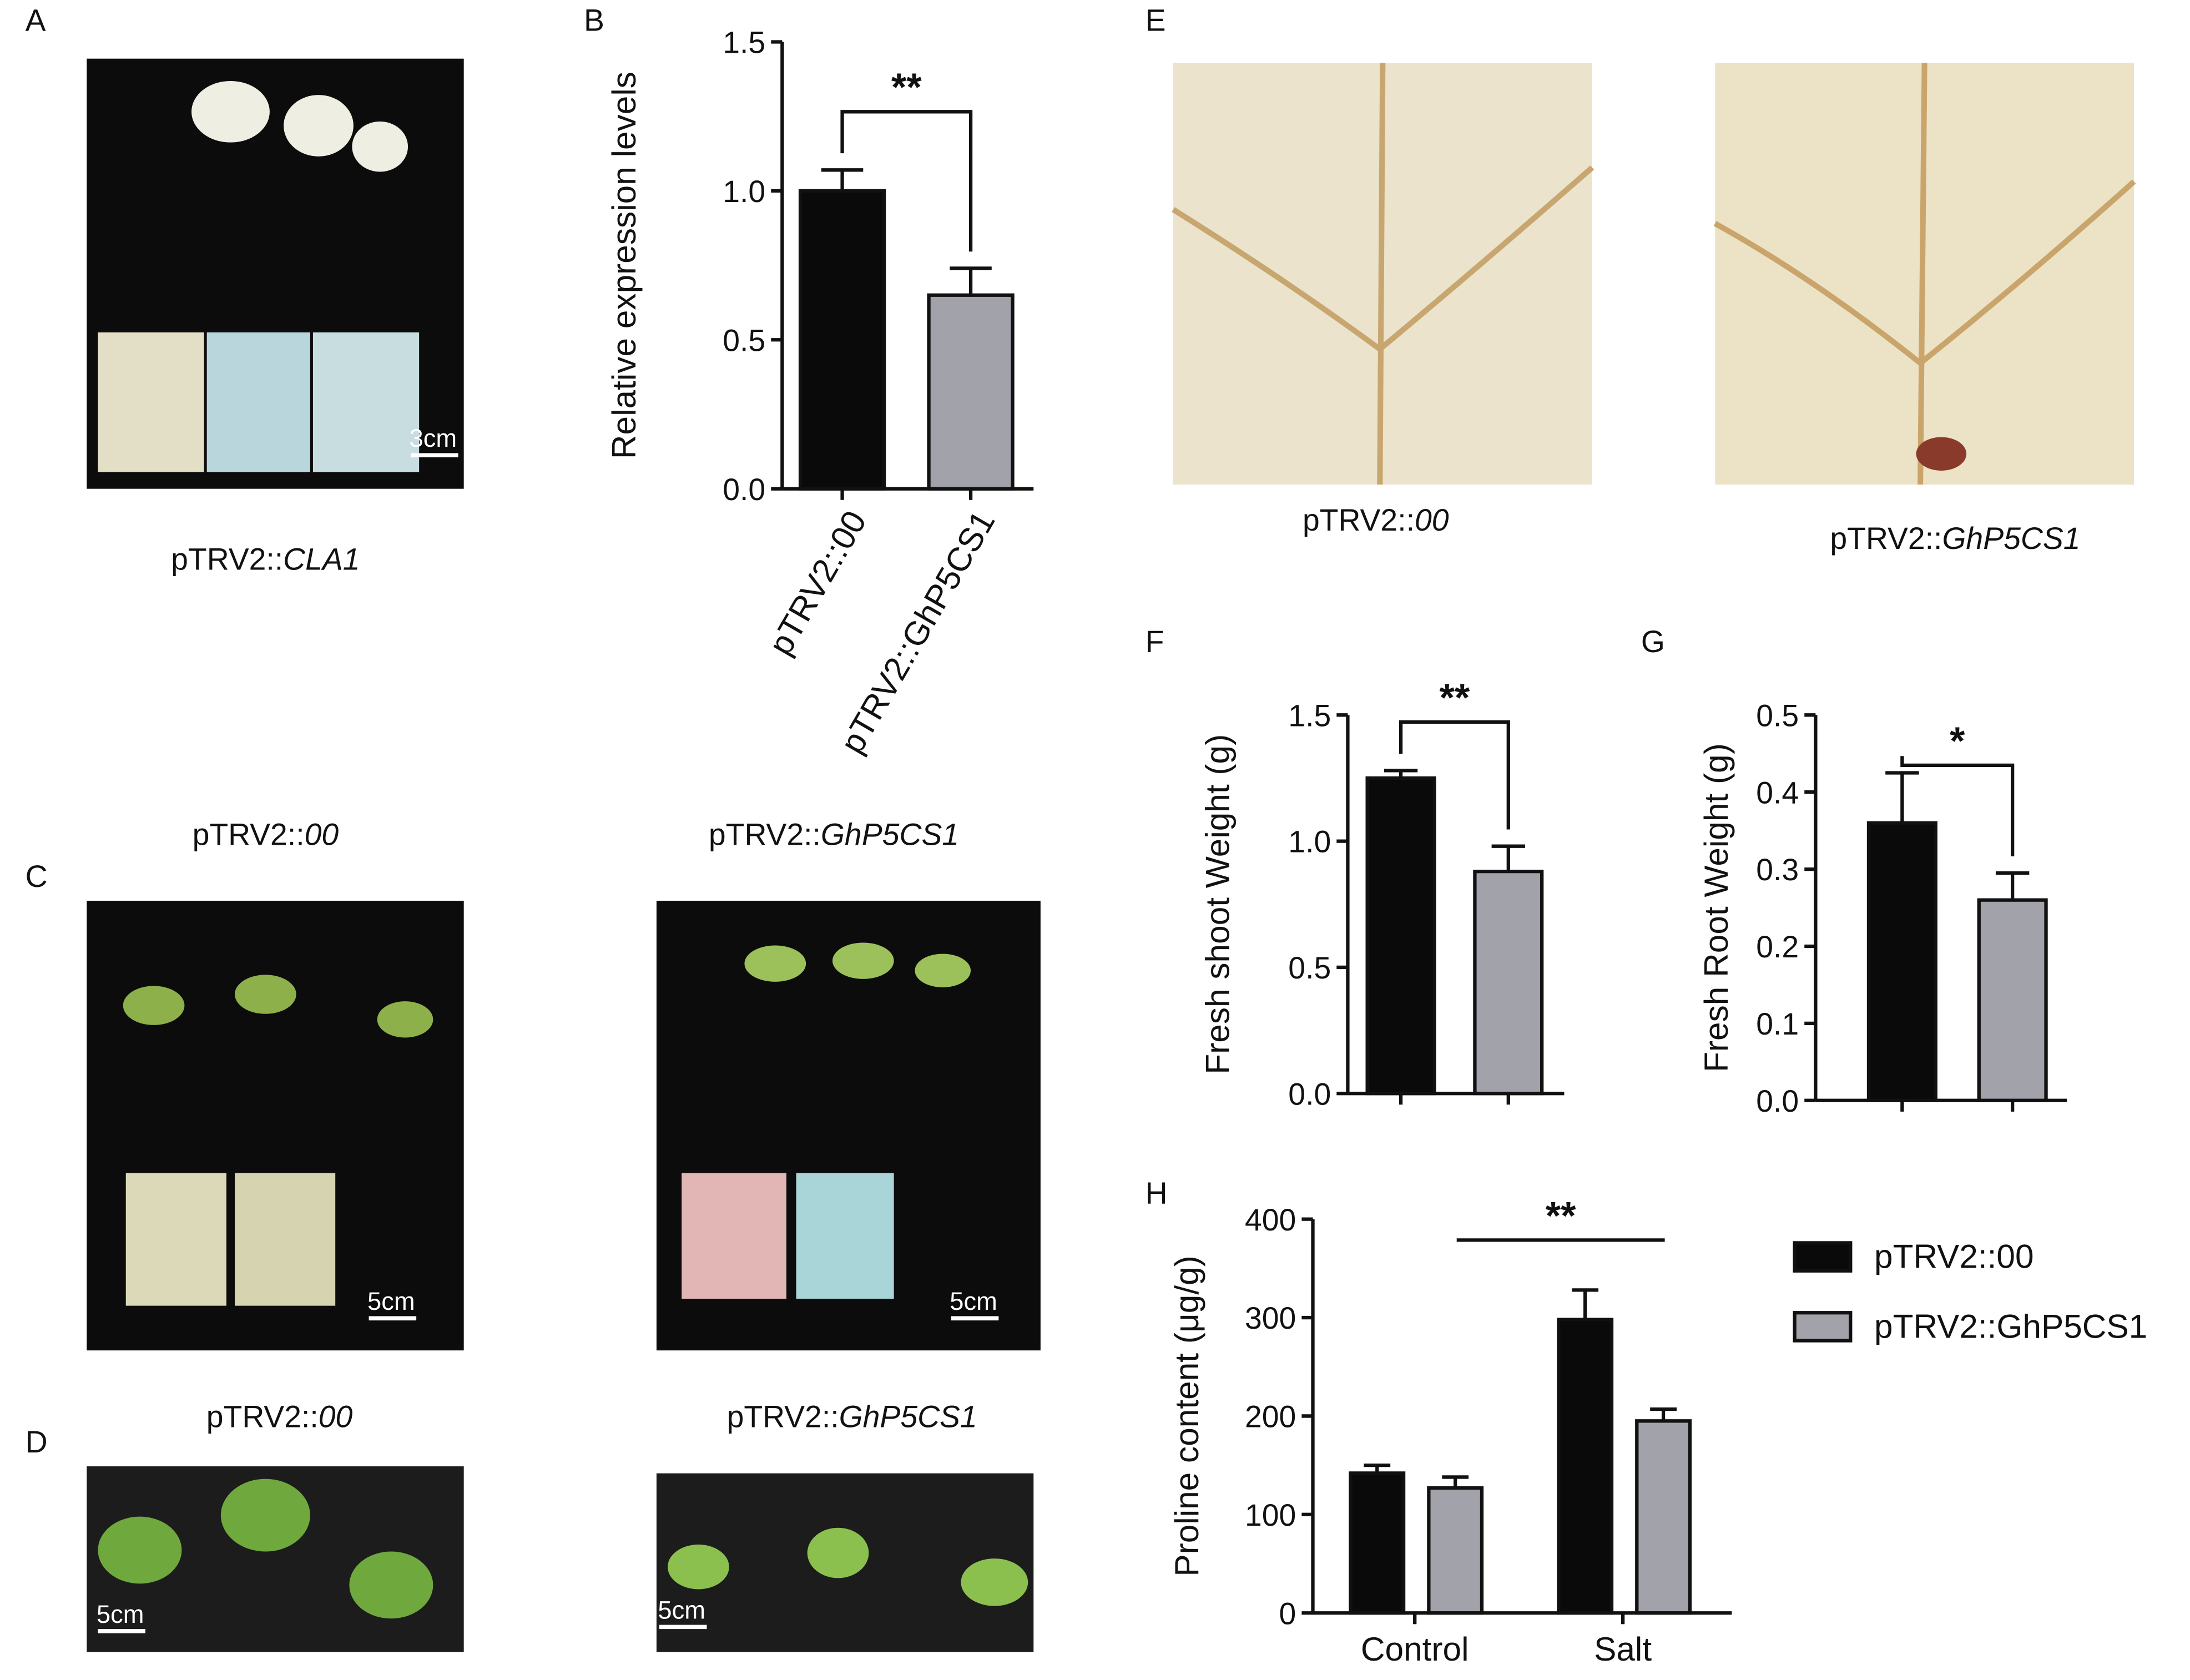  I want to click on y-axis-label: Fresh Root Weight (g), so click(1716, 907).